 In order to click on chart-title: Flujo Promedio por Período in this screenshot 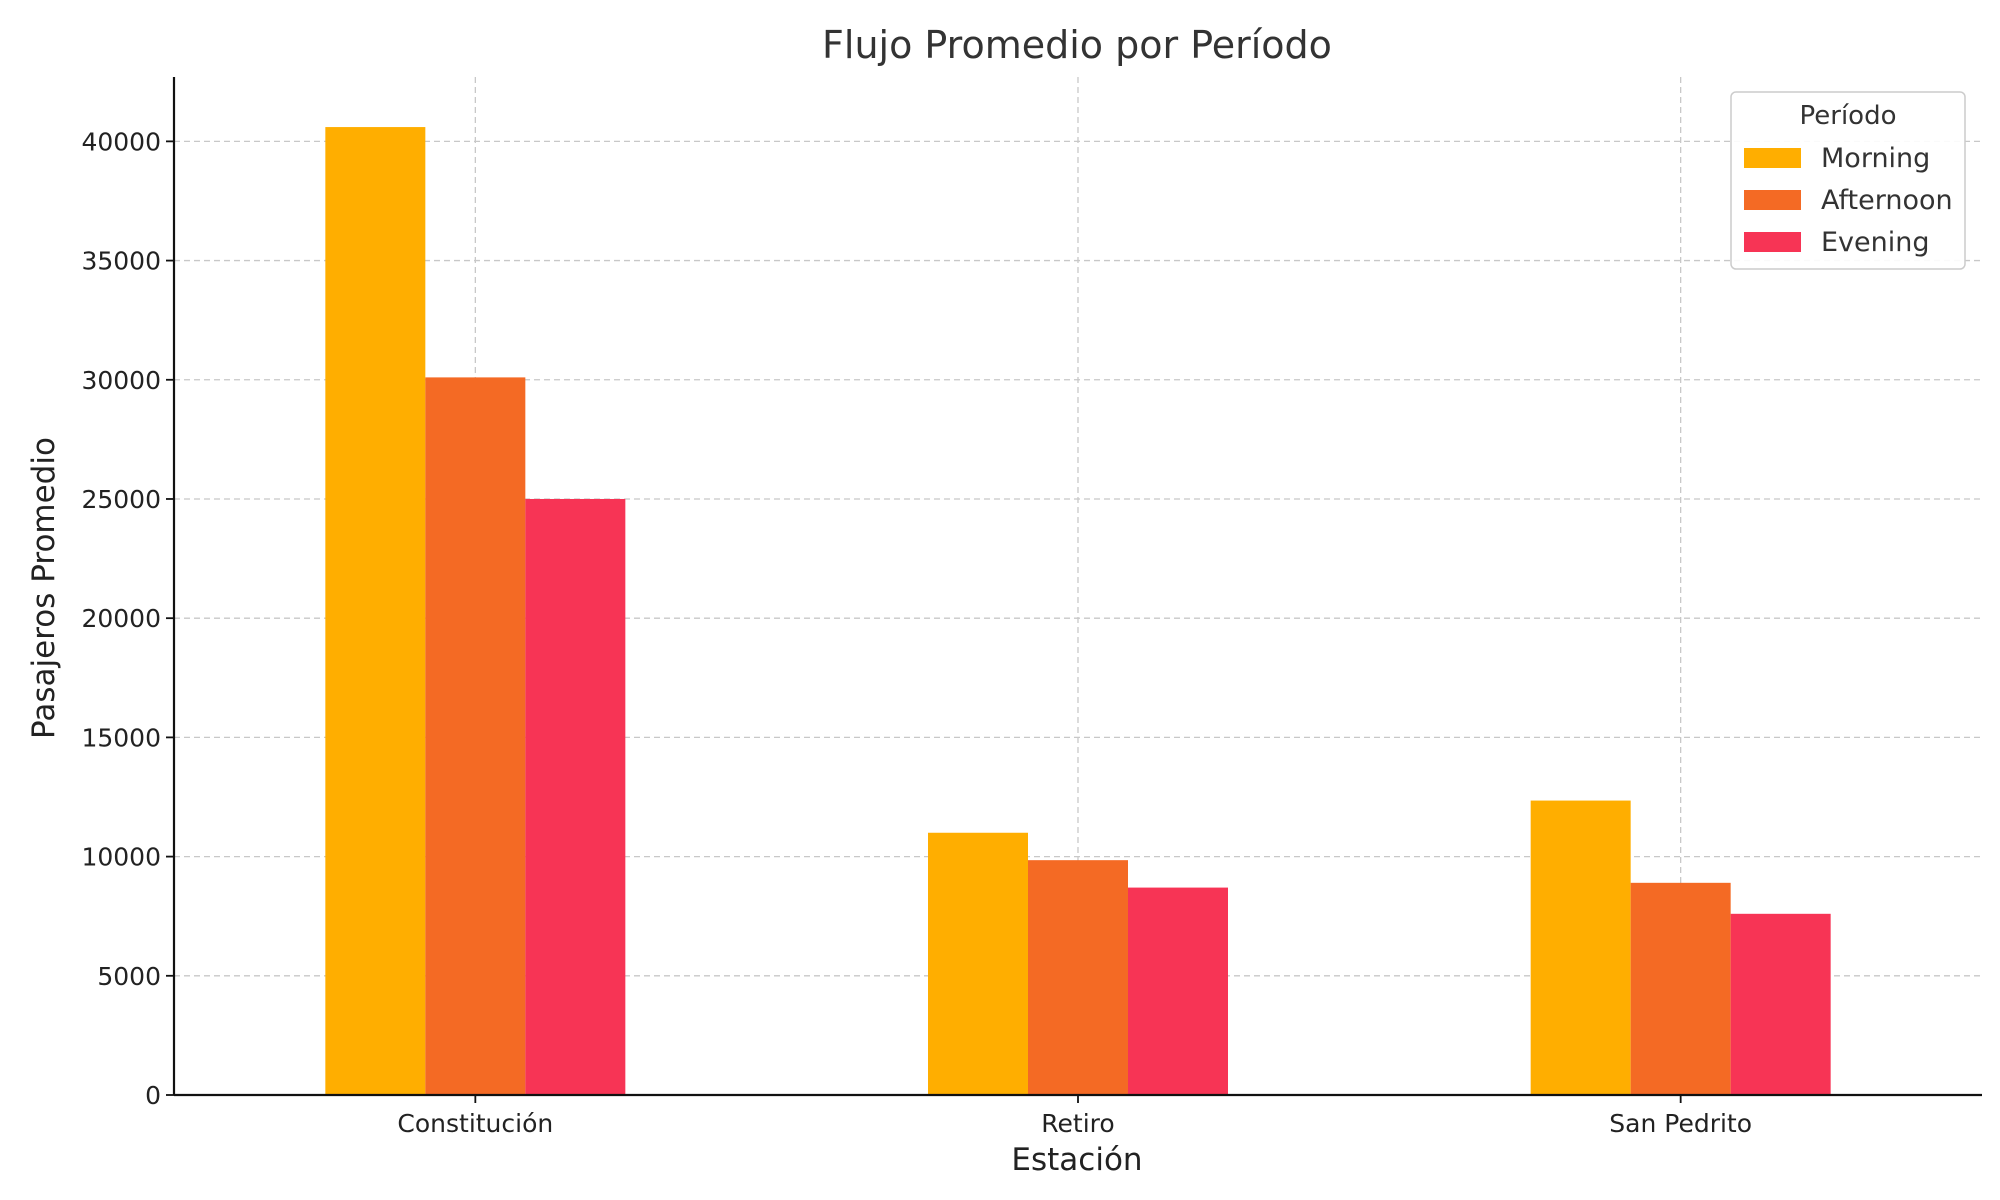, I will do `click(1077, 45)`.